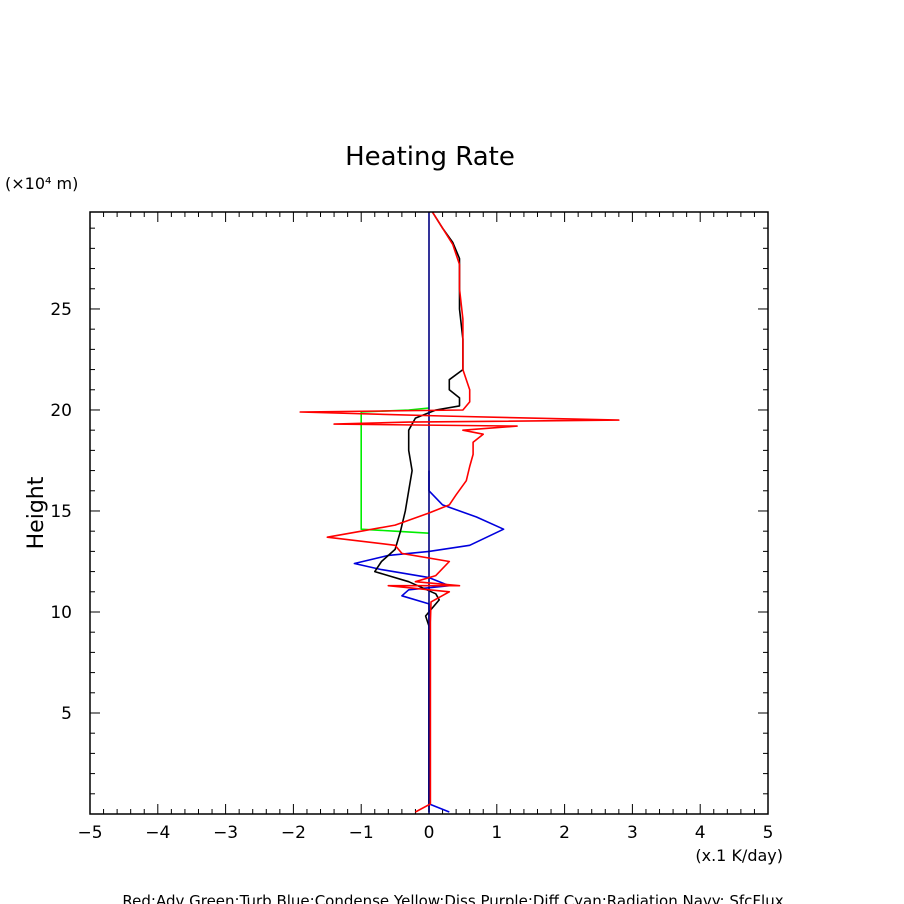  I want to click on x-tick-labels: −5 −4 −3 −2 −1 0 1 2 3 4 5, so click(425, 833).